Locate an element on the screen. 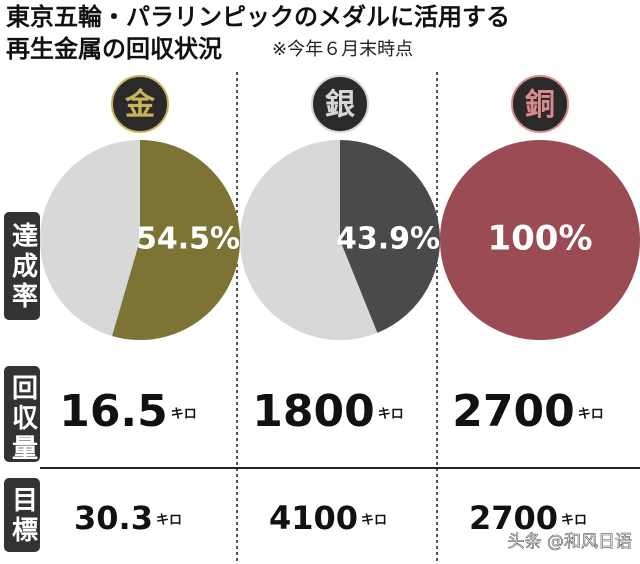 The image size is (640, 564). amount-value: 30.3 is located at coordinates (113, 518).